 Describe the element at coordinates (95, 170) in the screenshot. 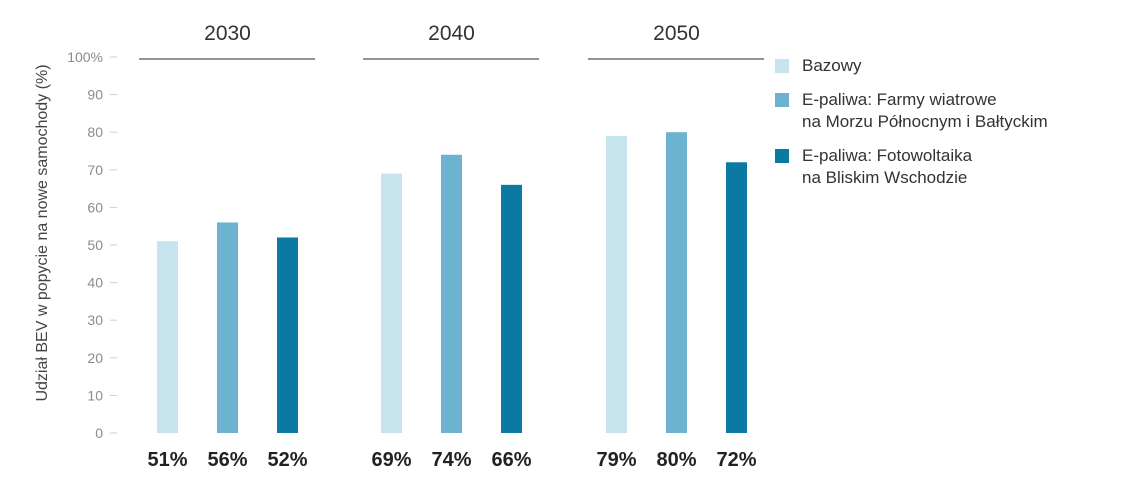

I see `y-tick-label: 70` at that location.